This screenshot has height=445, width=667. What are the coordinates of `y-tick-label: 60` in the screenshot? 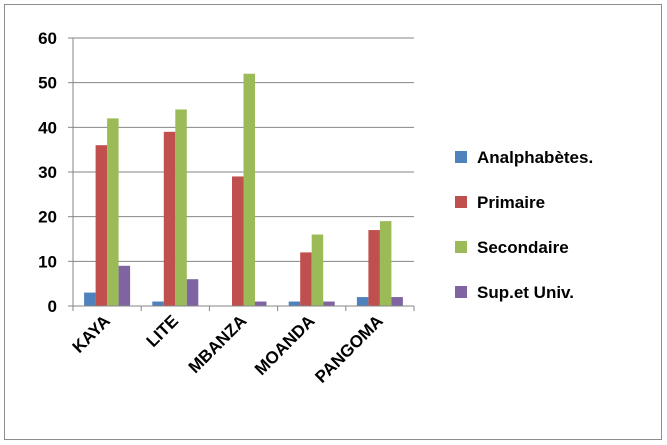 It's located at (47, 38).